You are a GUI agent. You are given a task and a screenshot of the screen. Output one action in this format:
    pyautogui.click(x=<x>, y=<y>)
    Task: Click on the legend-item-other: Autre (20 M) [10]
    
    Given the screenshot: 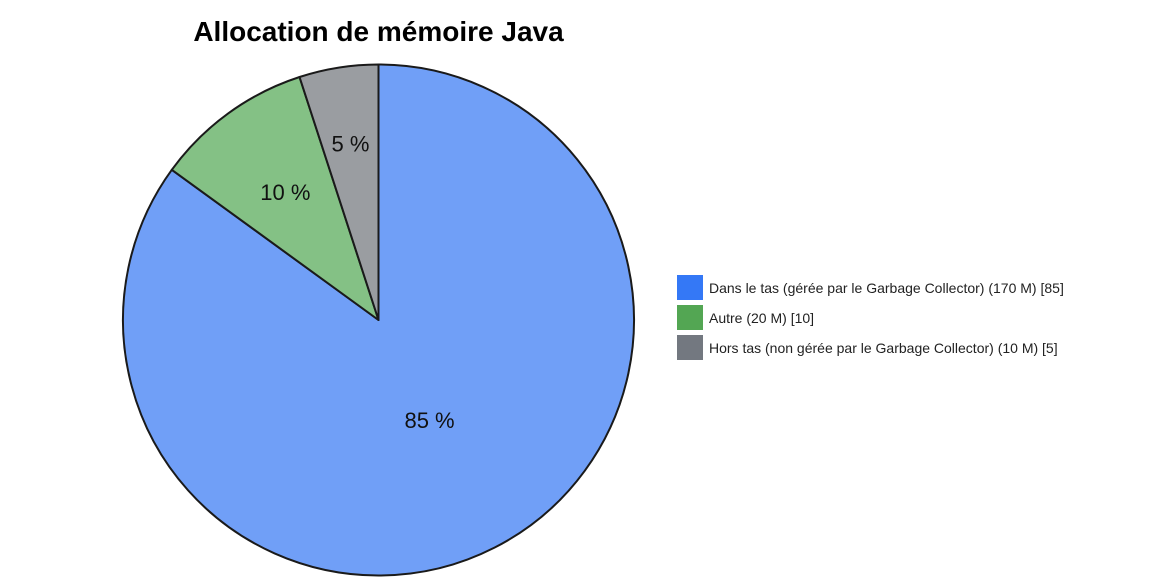 What is the action you would take?
    pyautogui.click(x=870, y=317)
    